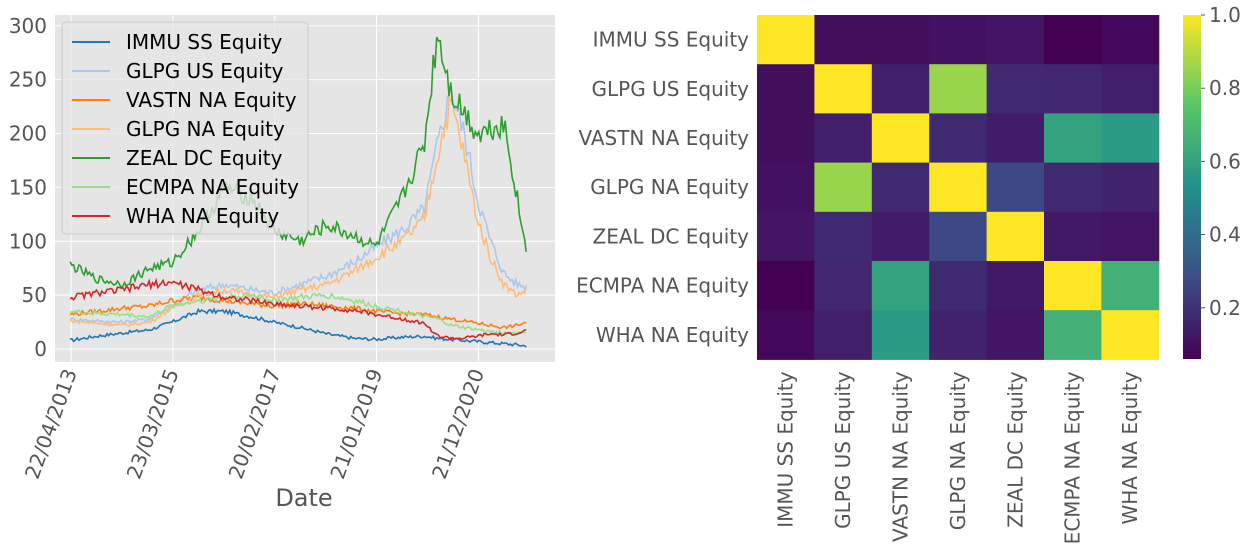 The width and height of the screenshot is (1247, 547). I want to click on y-tick-labels: 0 50 100 150 200 250 300, so click(28, 187).